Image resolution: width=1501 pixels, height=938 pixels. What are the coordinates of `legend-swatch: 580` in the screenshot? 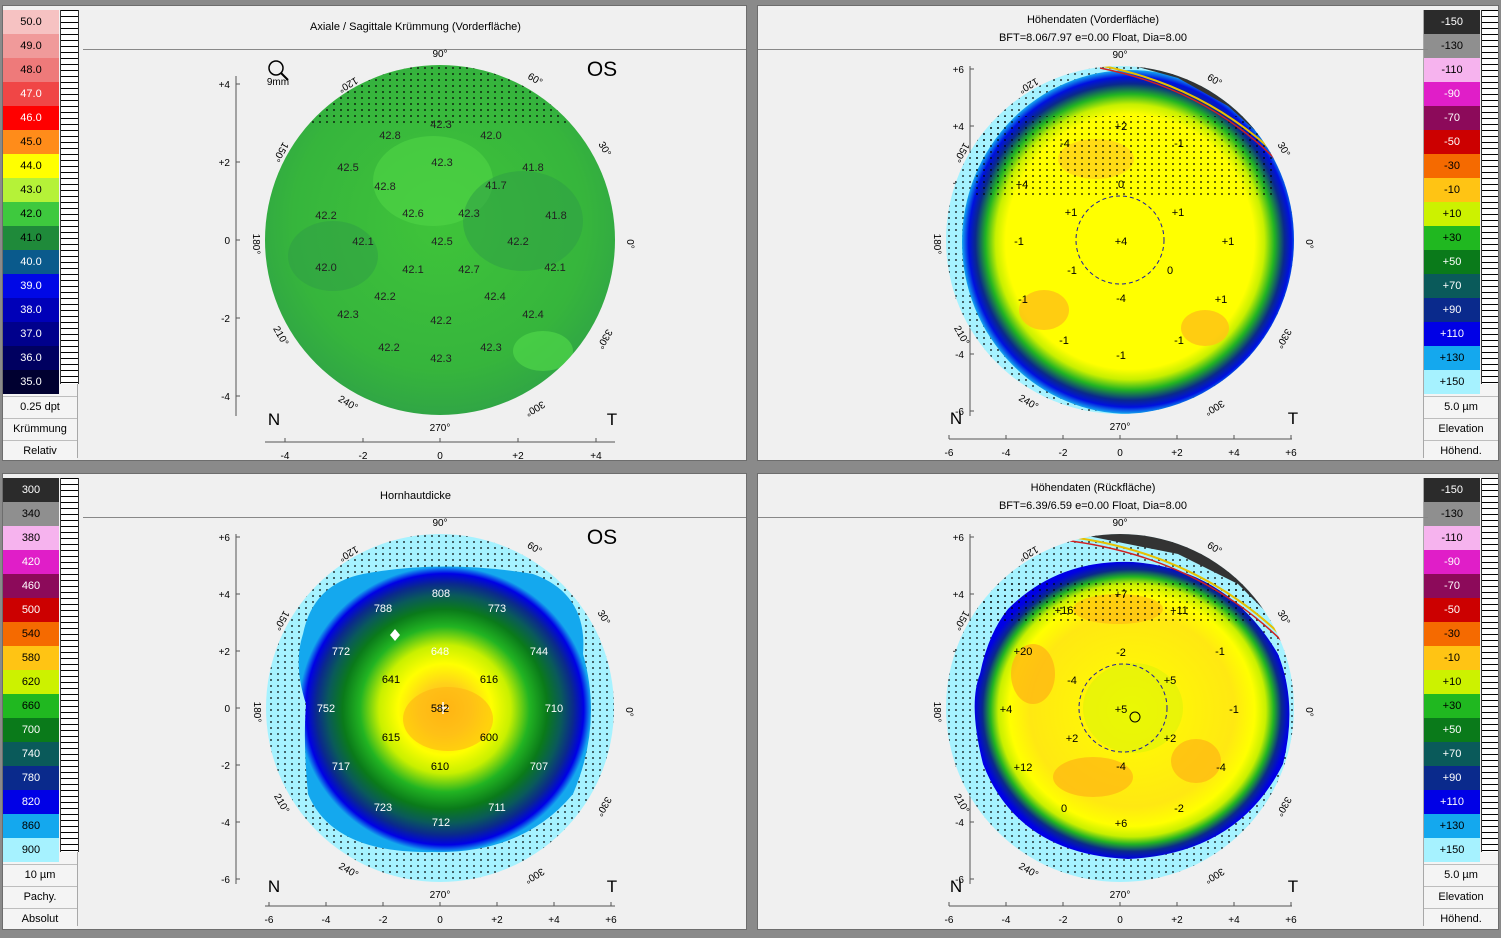 It's located at (31, 658).